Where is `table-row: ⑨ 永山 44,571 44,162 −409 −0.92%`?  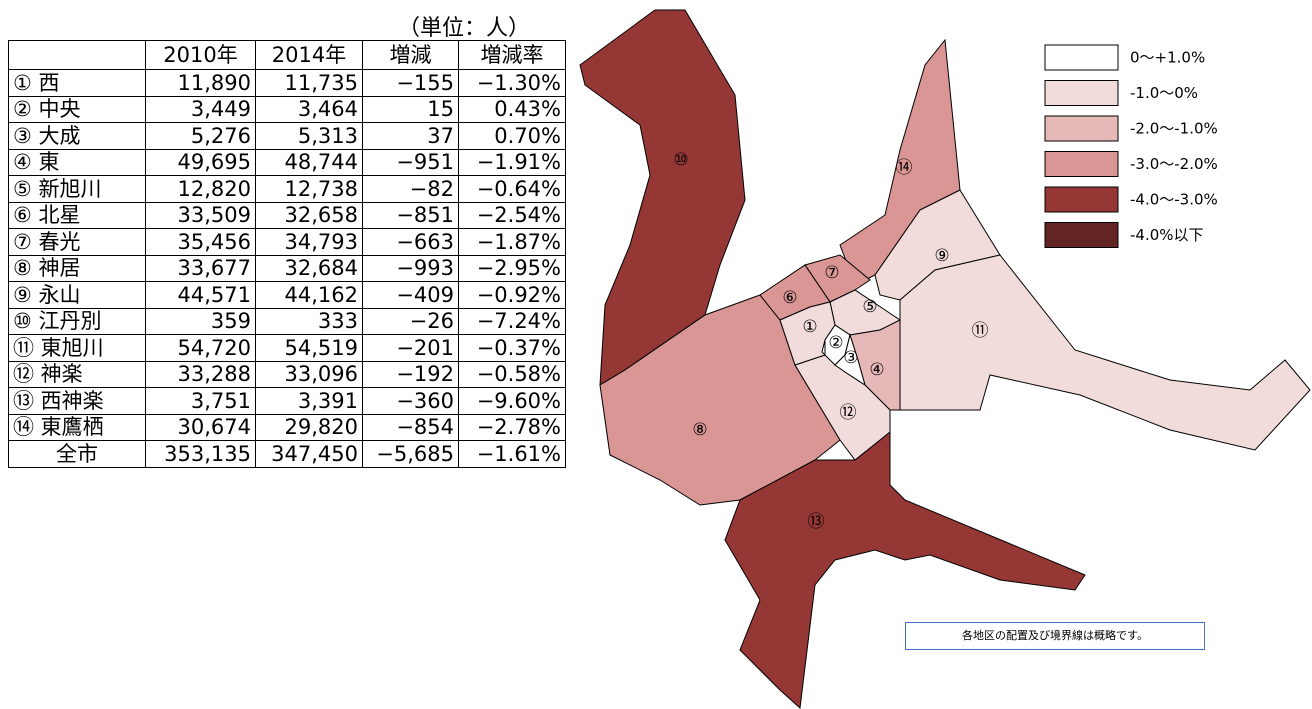 table-row: ⑨ 永山 44,571 44,162 −409 −0.92% is located at coordinates (287, 295).